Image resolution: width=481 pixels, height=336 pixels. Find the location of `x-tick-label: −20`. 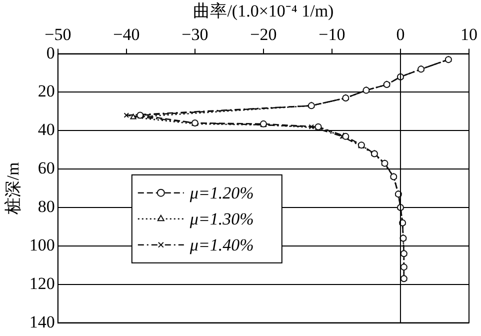

x-tick-label: −20 is located at coordinates (263, 34).